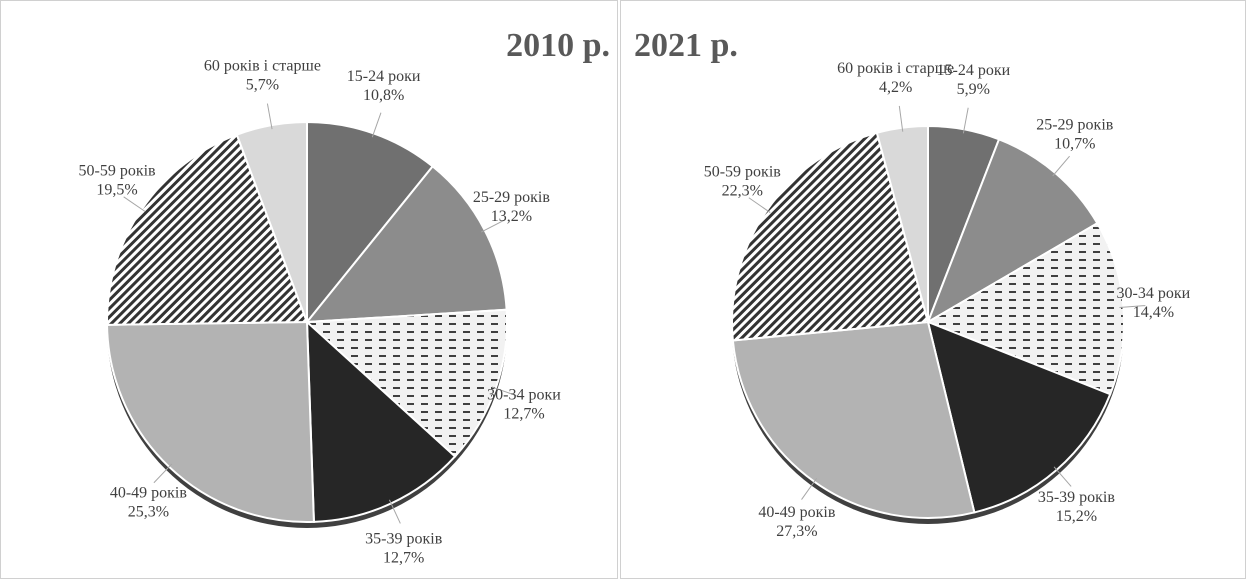 Image resolution: width=1247 pixels, height=579 pixels. I want to click on slice-value-label: 4,2%, so click(895, 87).